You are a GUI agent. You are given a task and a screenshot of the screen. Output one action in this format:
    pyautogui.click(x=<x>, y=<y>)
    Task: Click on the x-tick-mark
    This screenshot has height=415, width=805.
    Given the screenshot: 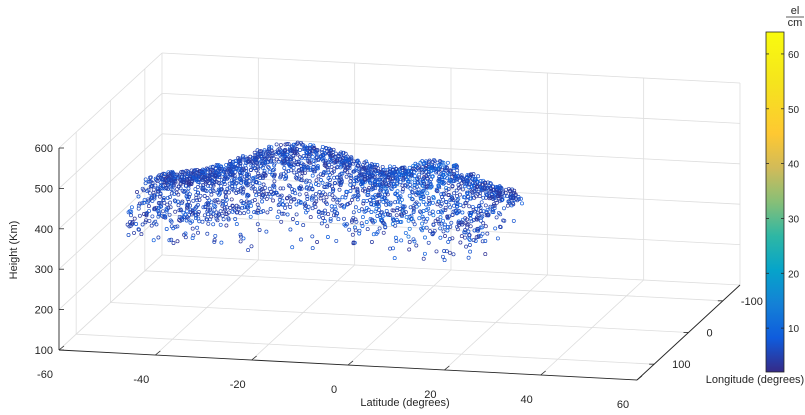 What is the action you would take?
    pyautogui.click(x=639, y=378)
    